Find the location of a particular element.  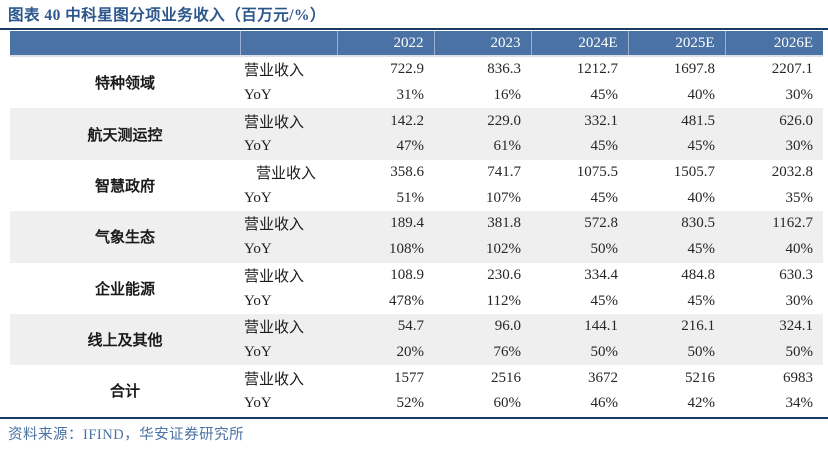

value-cell: 1577 is located at coordinates (409, 377).